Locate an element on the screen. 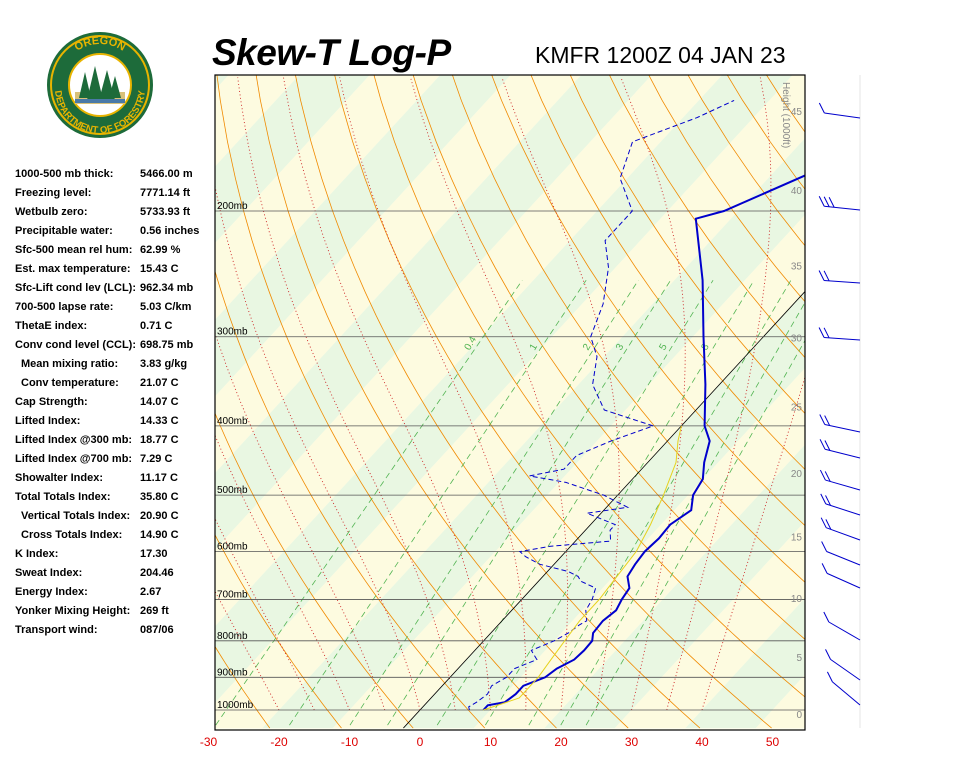 This screenshot has height=768, width=960. height-tick-label: 35 is located at coordinates (797, 266).